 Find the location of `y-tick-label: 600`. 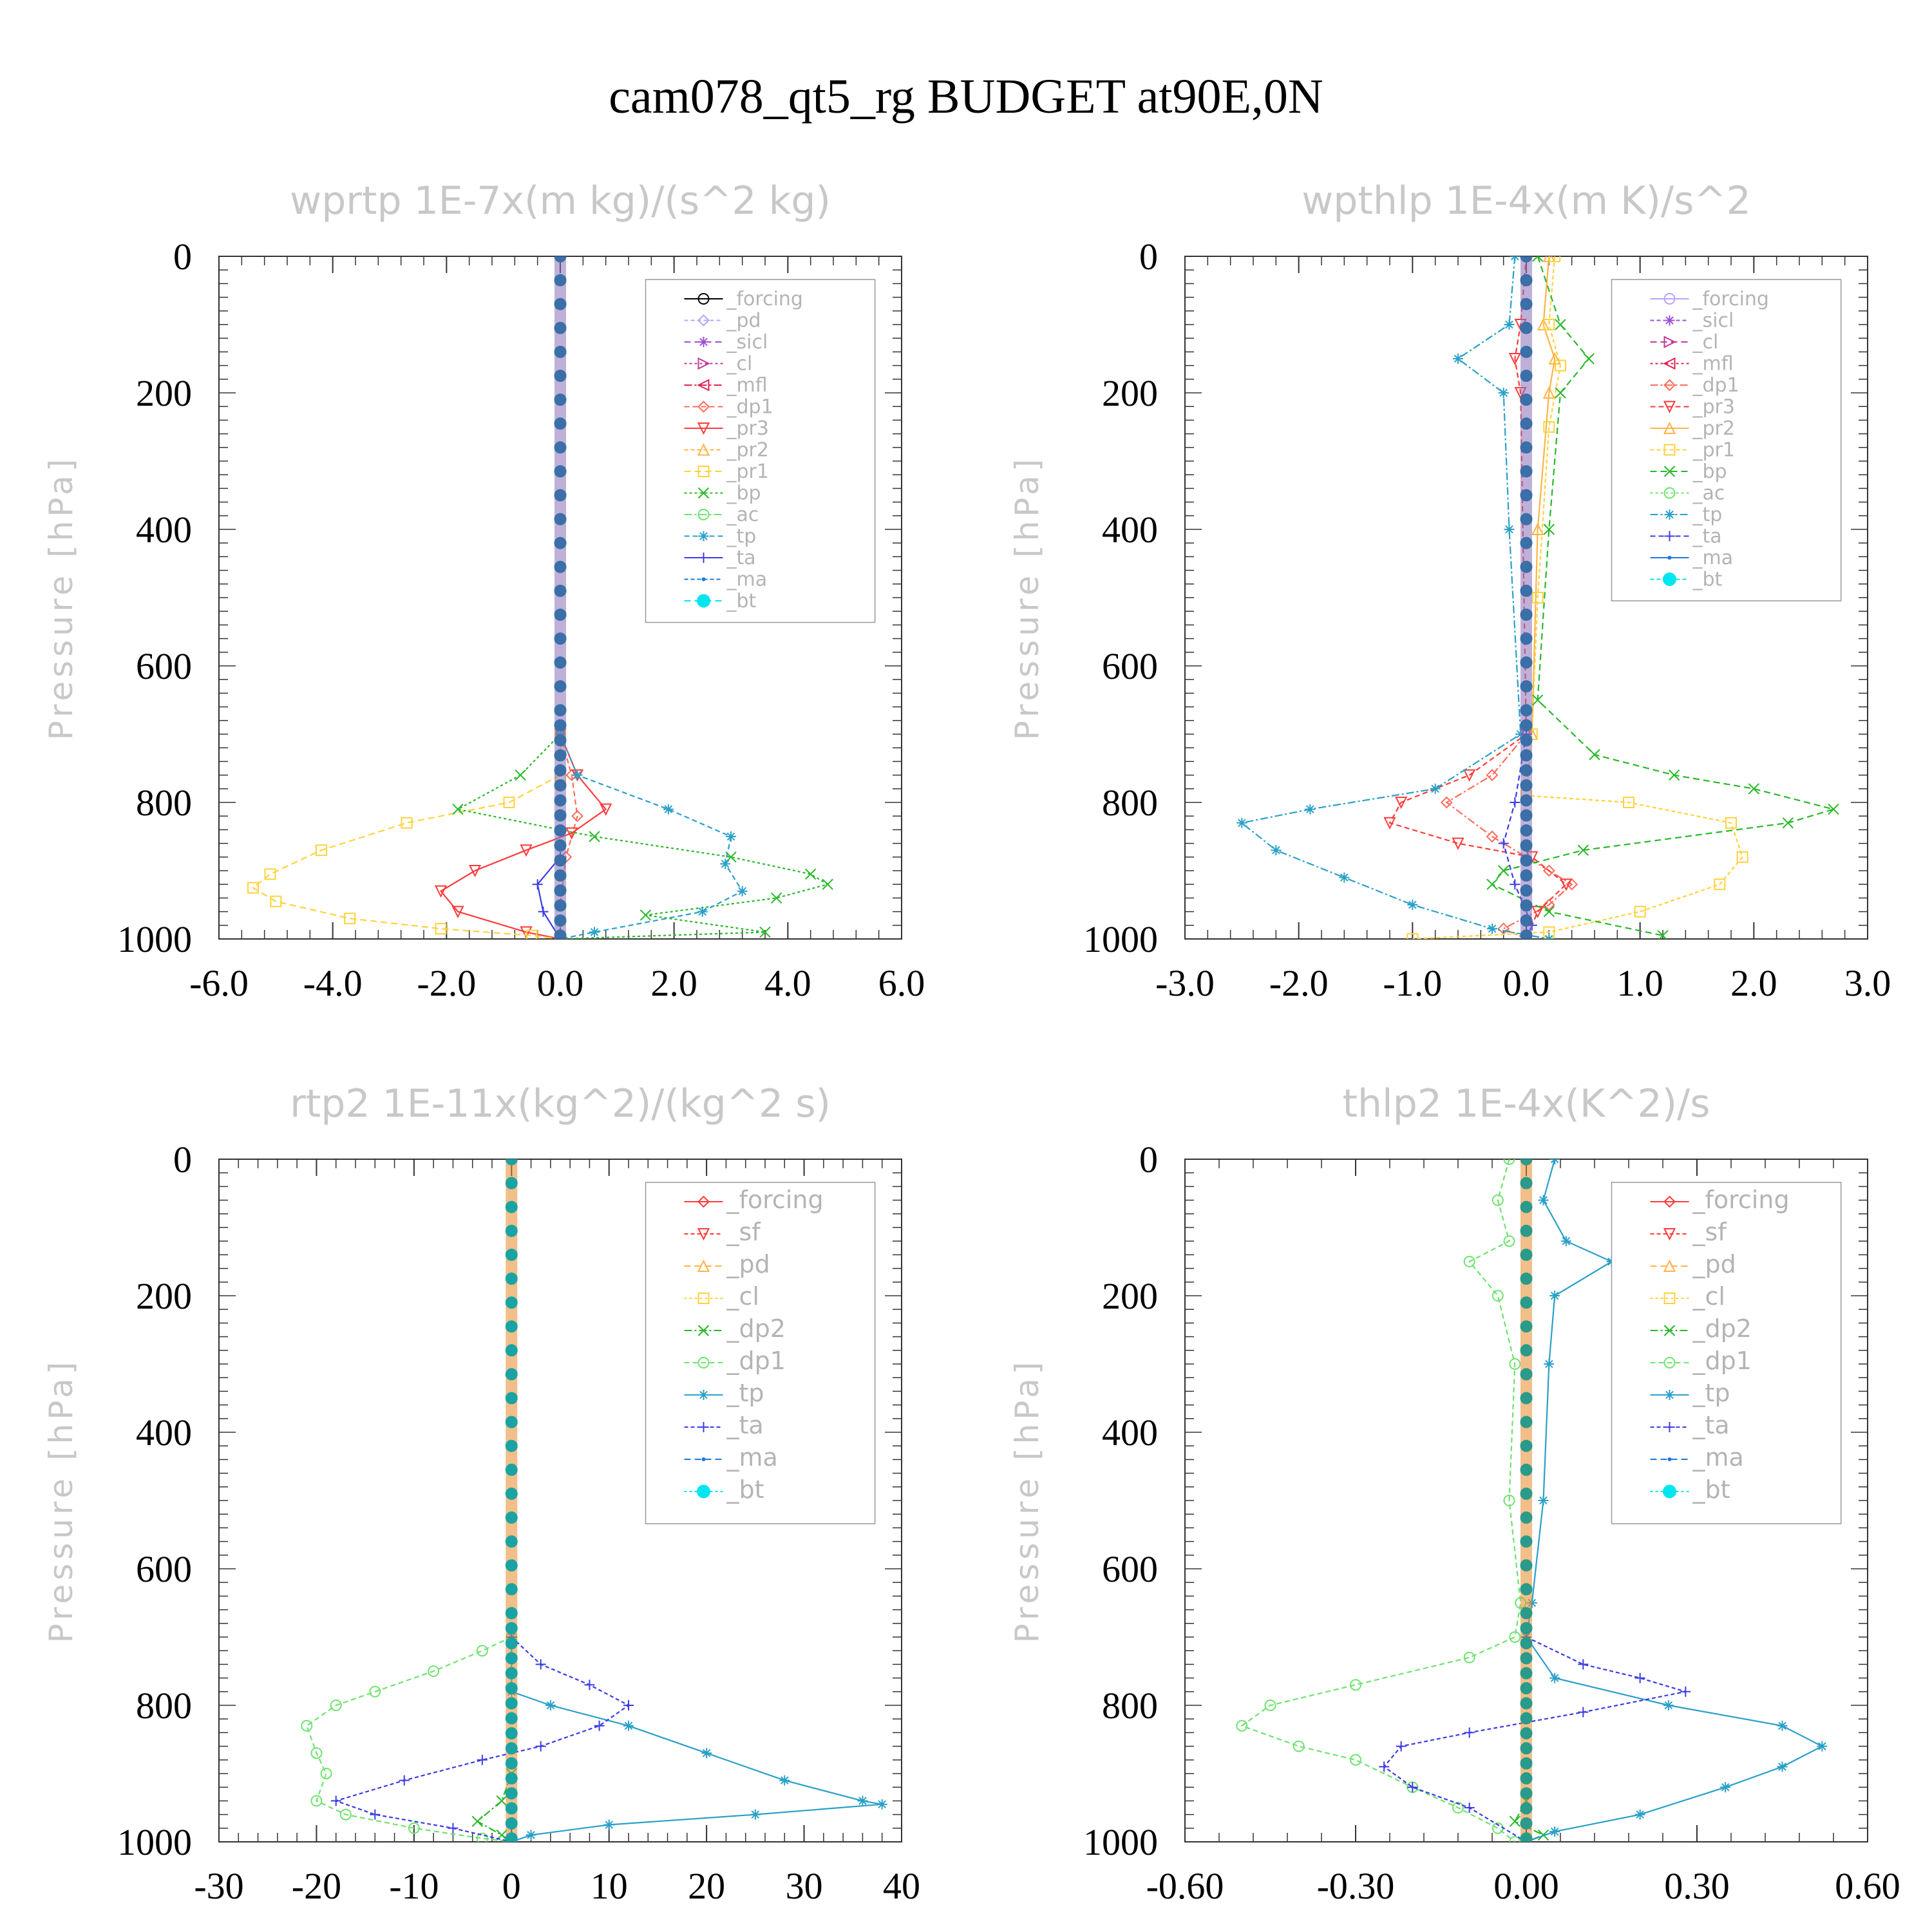

y-tick-label: 600 is located at coordinates (164, 1569).